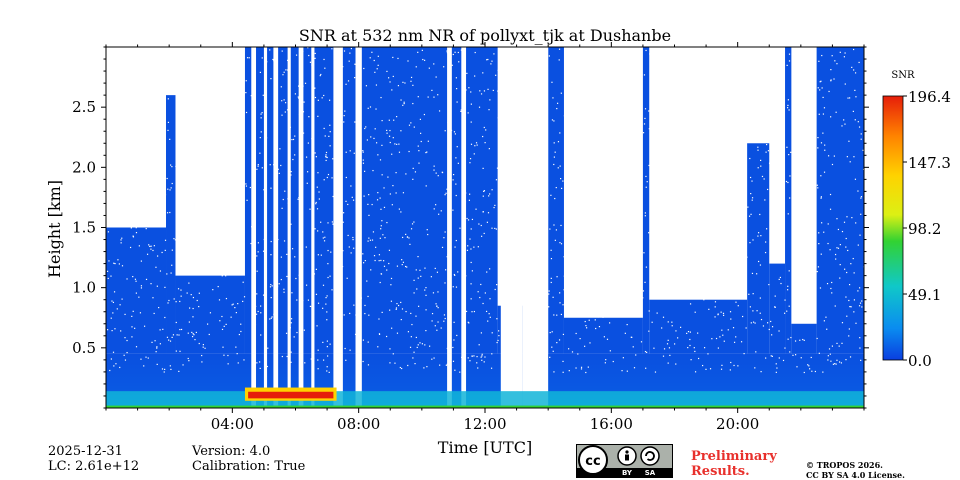  Describe the element at coordinates (54, 229) in the screenshot. I see `y-axis-label: Height [km]` at that location.